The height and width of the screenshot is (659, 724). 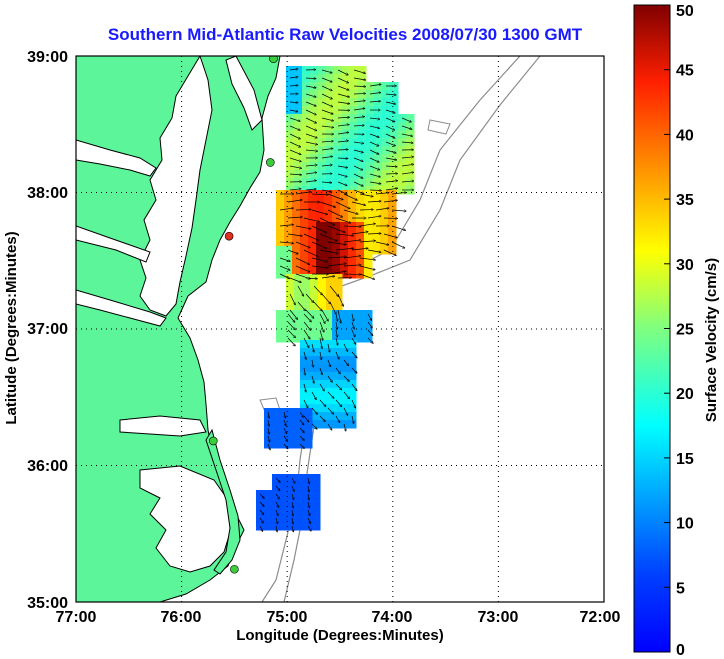 What do you see at coordinates (392, 617) in the screenshot?
I see `x-tick-label: 74:00` at bounding box center [392, 617].